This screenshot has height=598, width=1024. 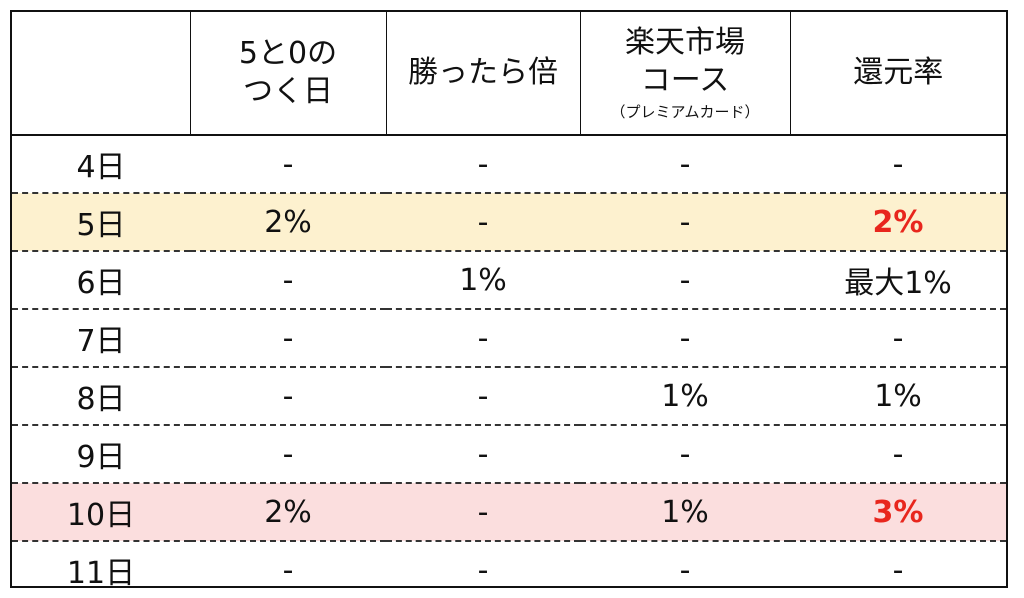 What do you see at coordinates (898, 512) in the screenshot?
I see `return-rate-cell: 3%` at bounding box center [898, 512].